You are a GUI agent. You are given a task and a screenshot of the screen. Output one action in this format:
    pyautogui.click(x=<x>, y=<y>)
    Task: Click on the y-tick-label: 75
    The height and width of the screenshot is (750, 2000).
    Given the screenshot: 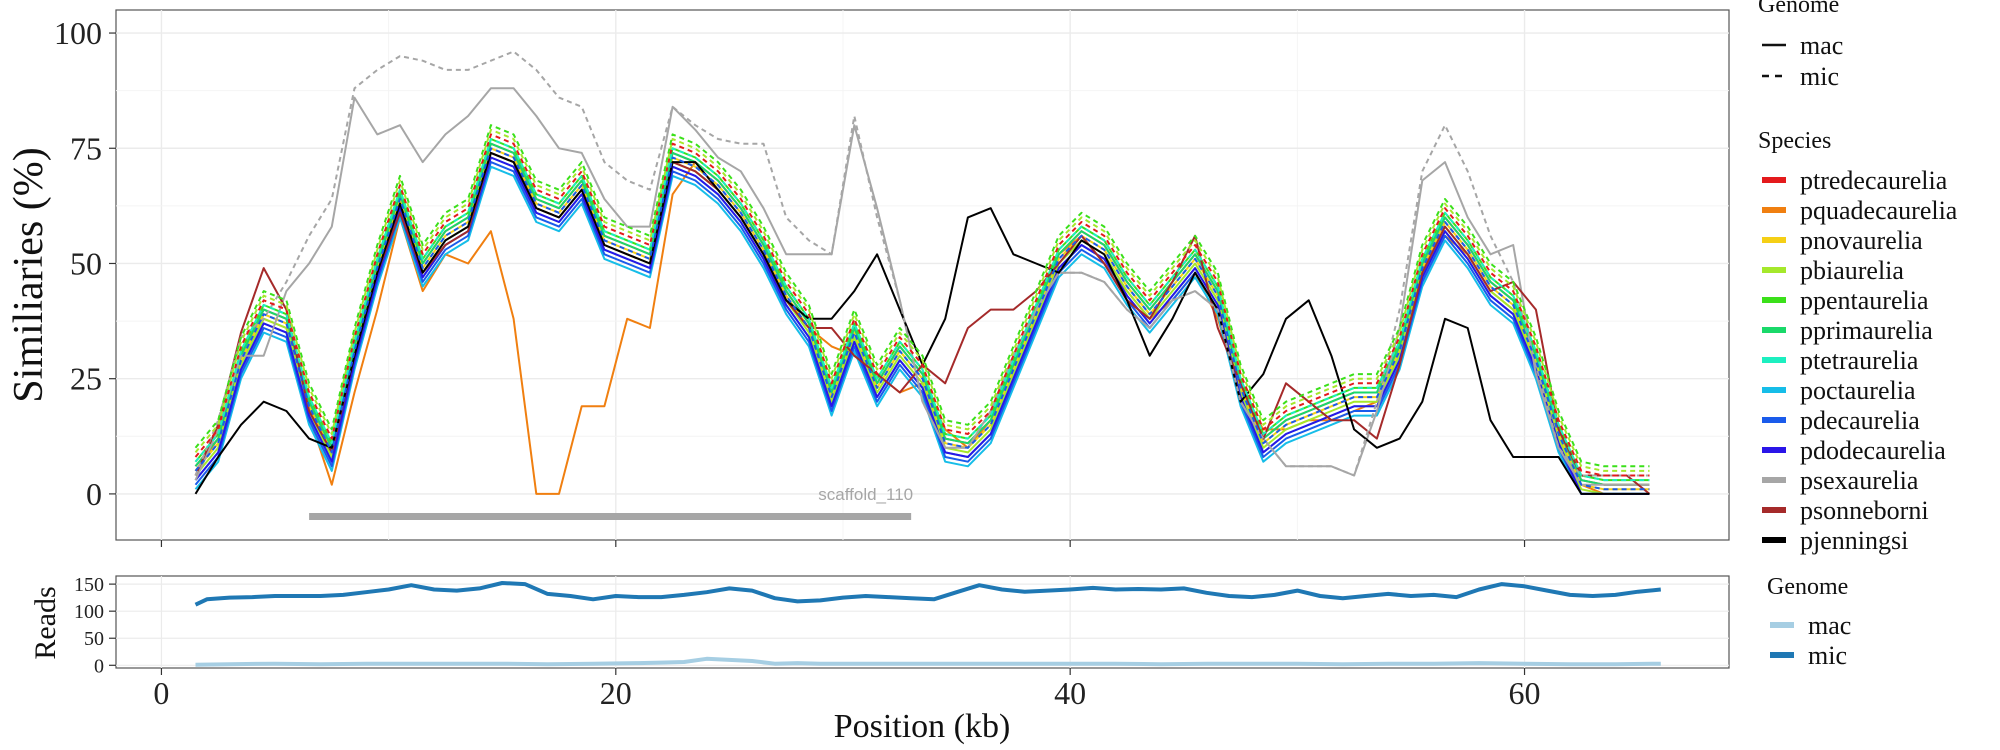 What is the action you would take?
    pyautogui.click(x=86, y=148)
    